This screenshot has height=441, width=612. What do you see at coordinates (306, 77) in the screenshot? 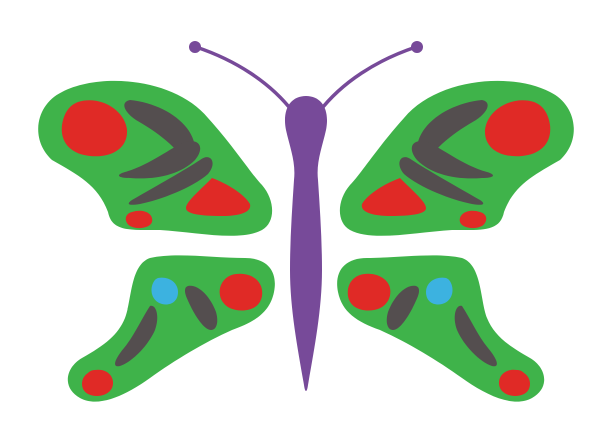
I see `antennae` at bounding box center [306, 77].